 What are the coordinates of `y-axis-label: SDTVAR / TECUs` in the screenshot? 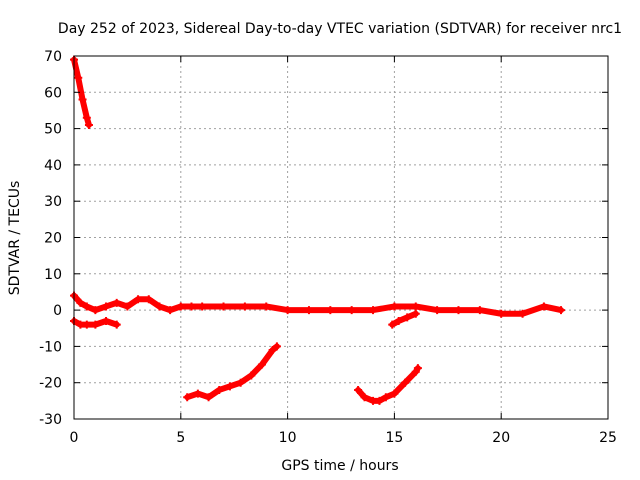 It's located at (15, 238).